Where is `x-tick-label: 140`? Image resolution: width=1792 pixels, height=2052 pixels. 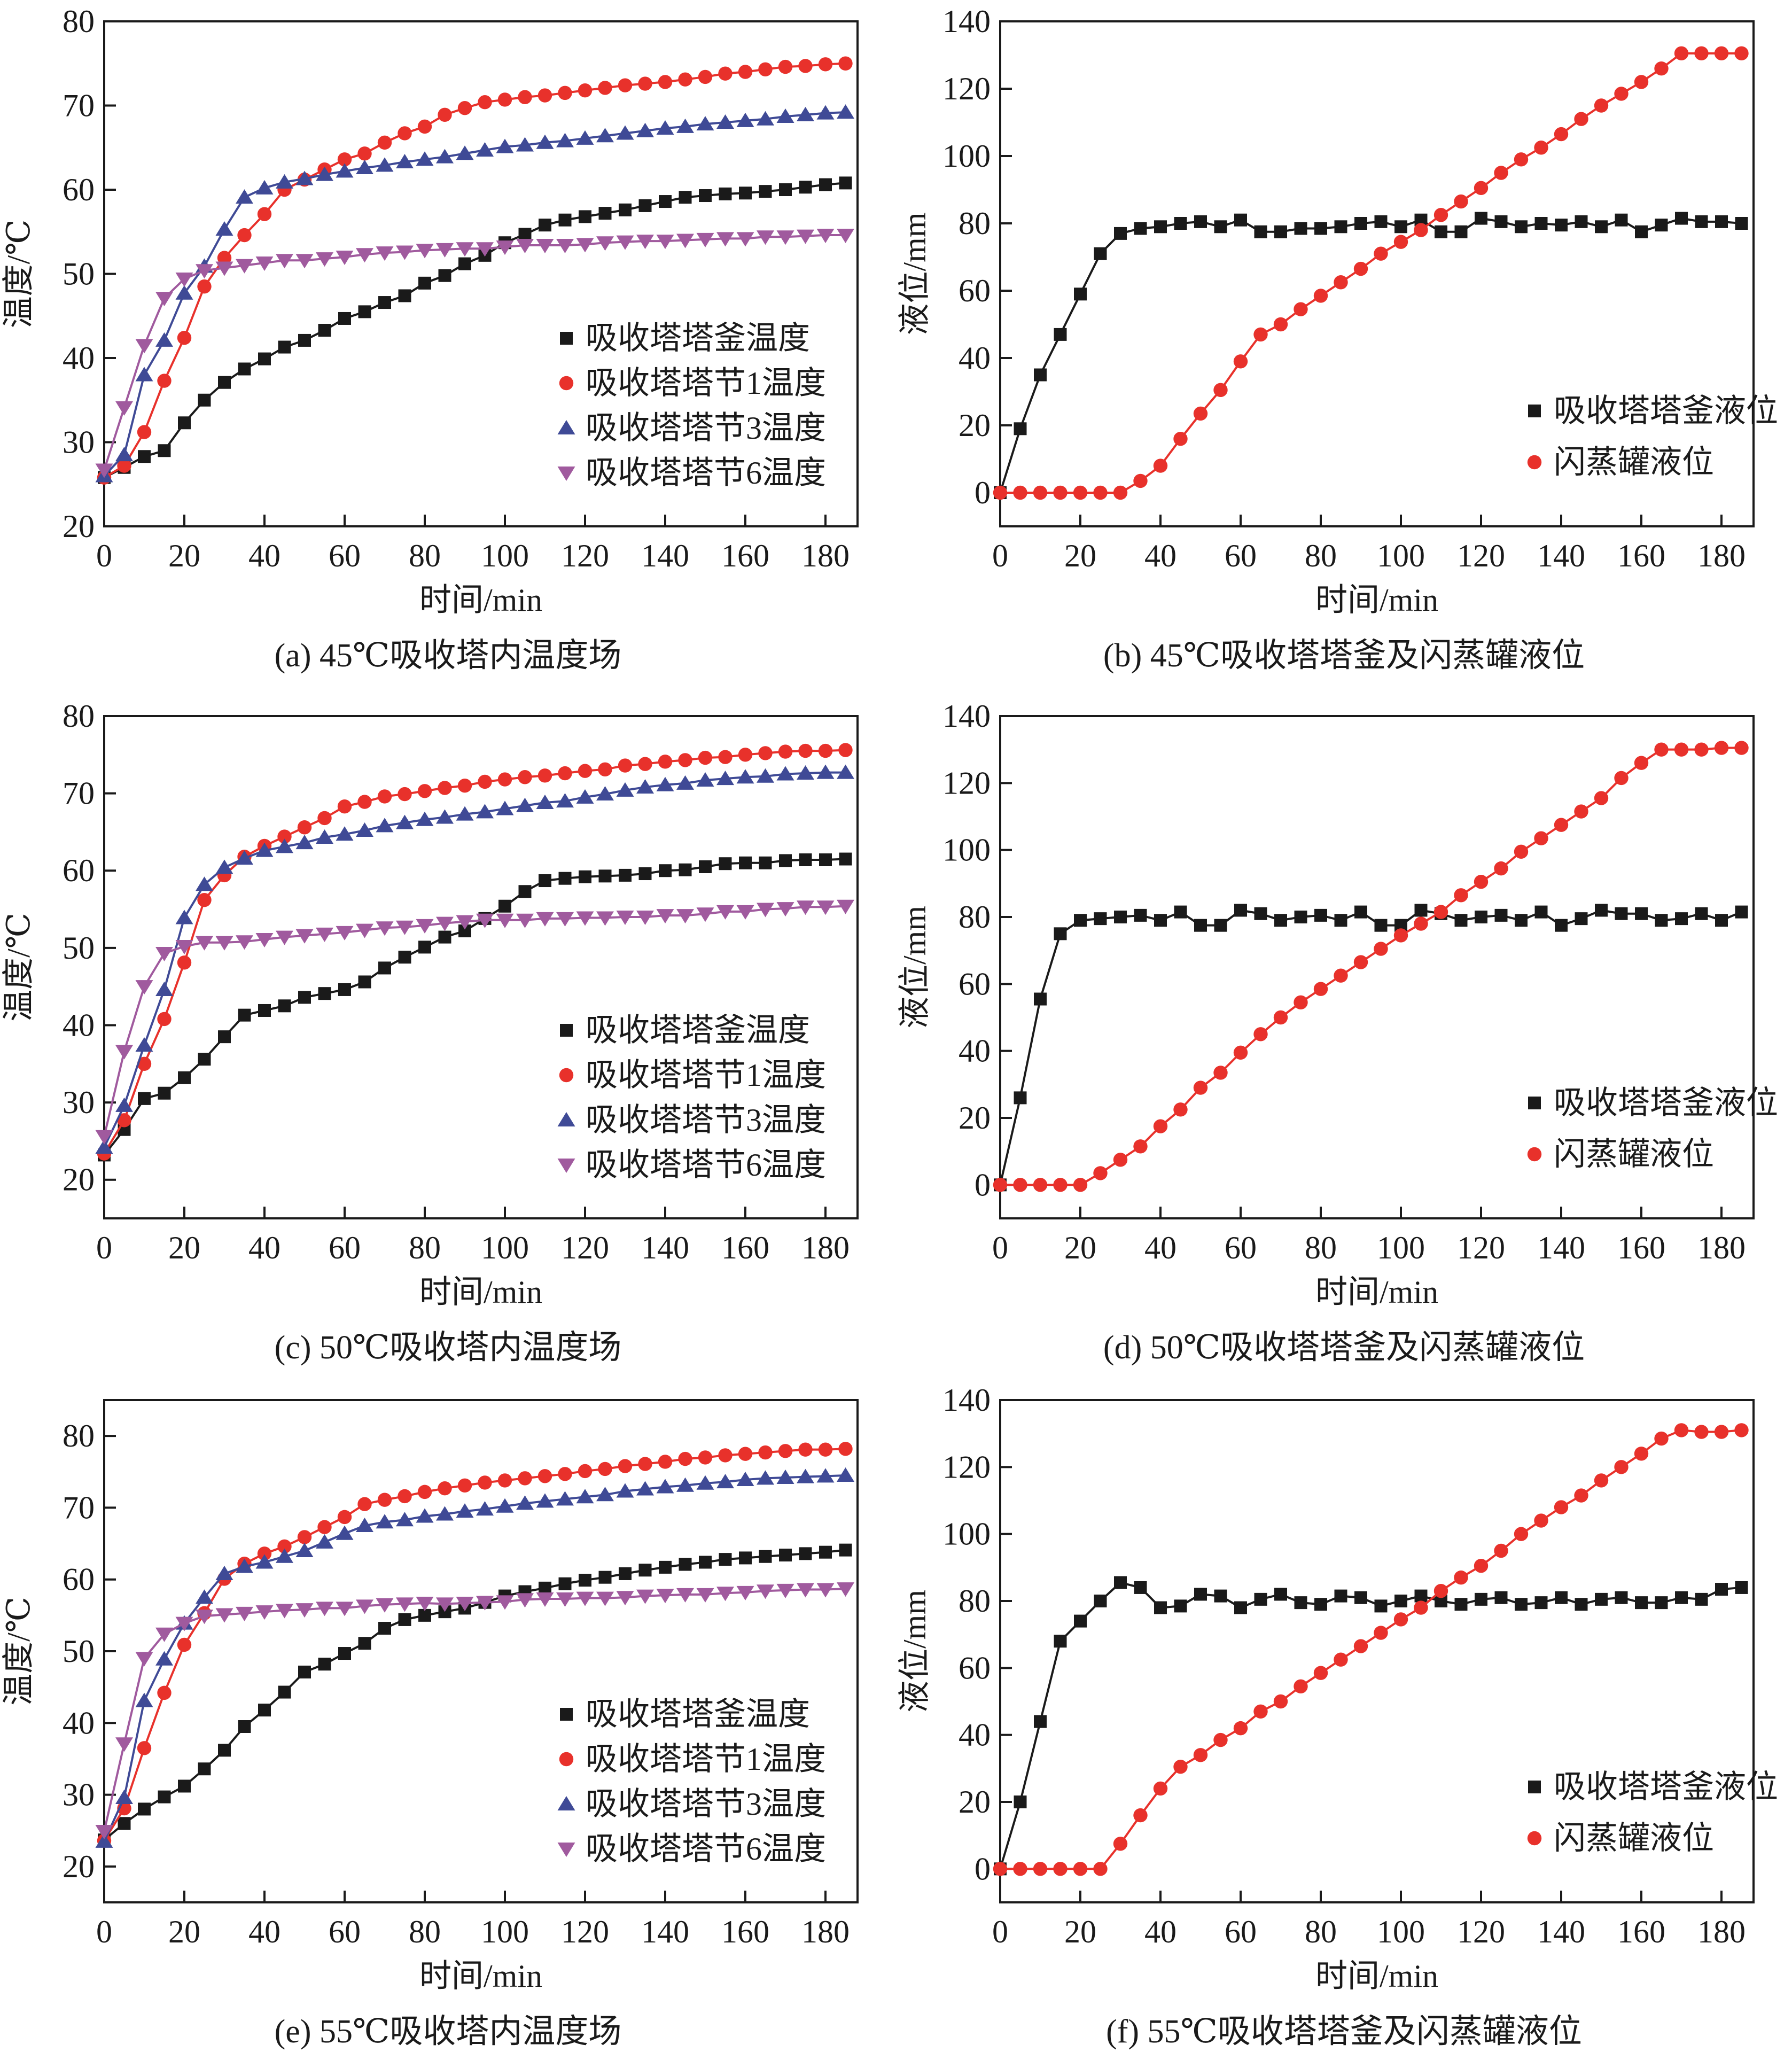
x-tick-label: 140 is located at coordinates (1561, 1932).